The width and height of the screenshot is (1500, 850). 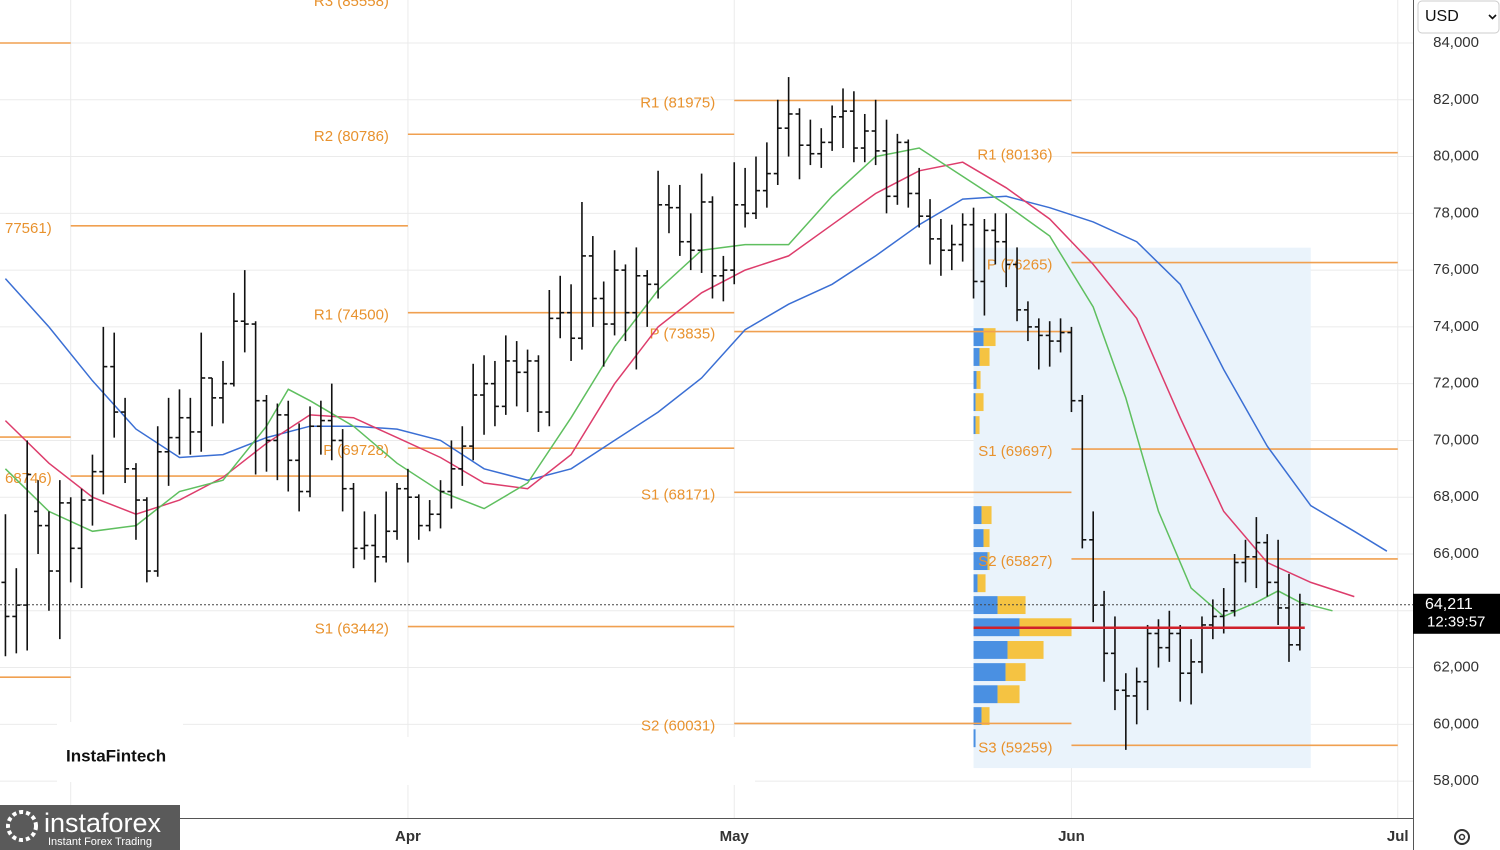 What do you see at coordinates (22, 826) in the screenshot?
I see `logo-icon` at bounding box center [22, 826].